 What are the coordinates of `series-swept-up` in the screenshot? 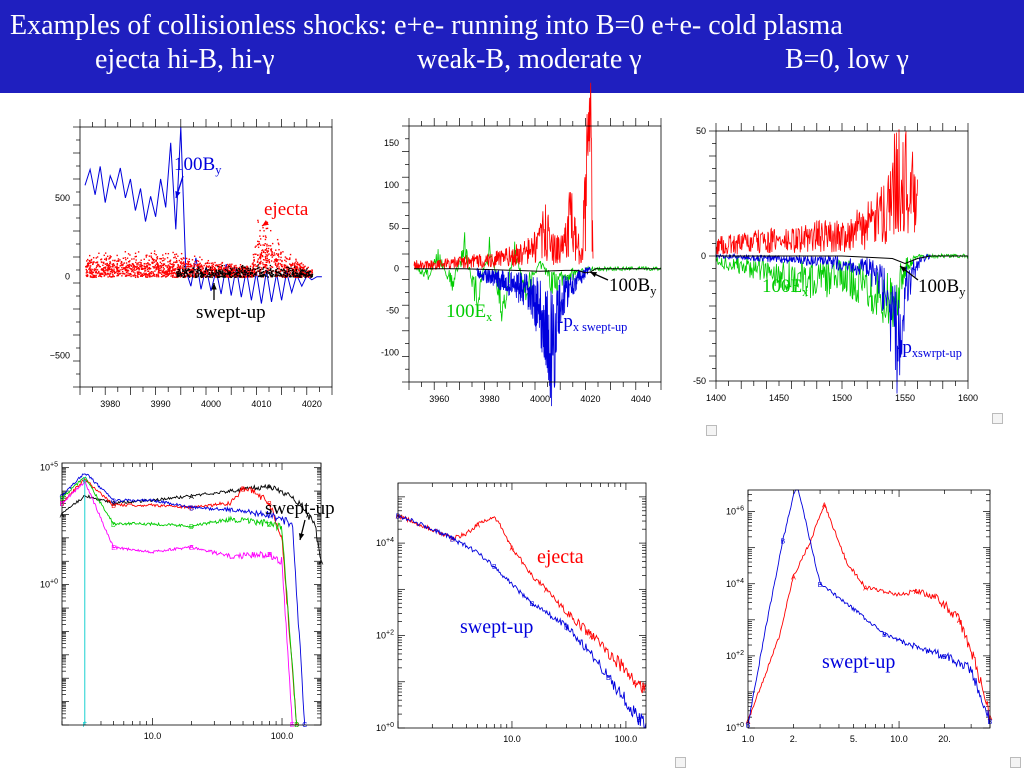 It's located at (823, 323).